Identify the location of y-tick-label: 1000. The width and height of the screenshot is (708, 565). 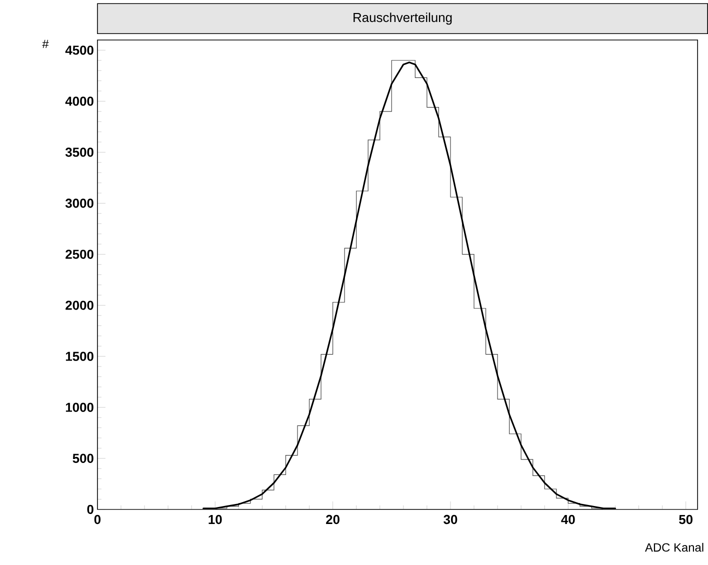
(80, 407).